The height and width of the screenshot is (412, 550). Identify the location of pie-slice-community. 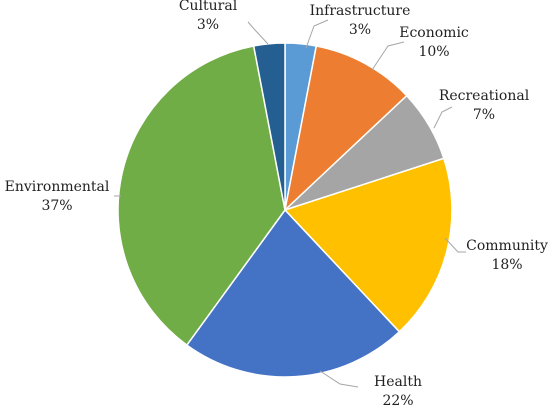
(368, 245).